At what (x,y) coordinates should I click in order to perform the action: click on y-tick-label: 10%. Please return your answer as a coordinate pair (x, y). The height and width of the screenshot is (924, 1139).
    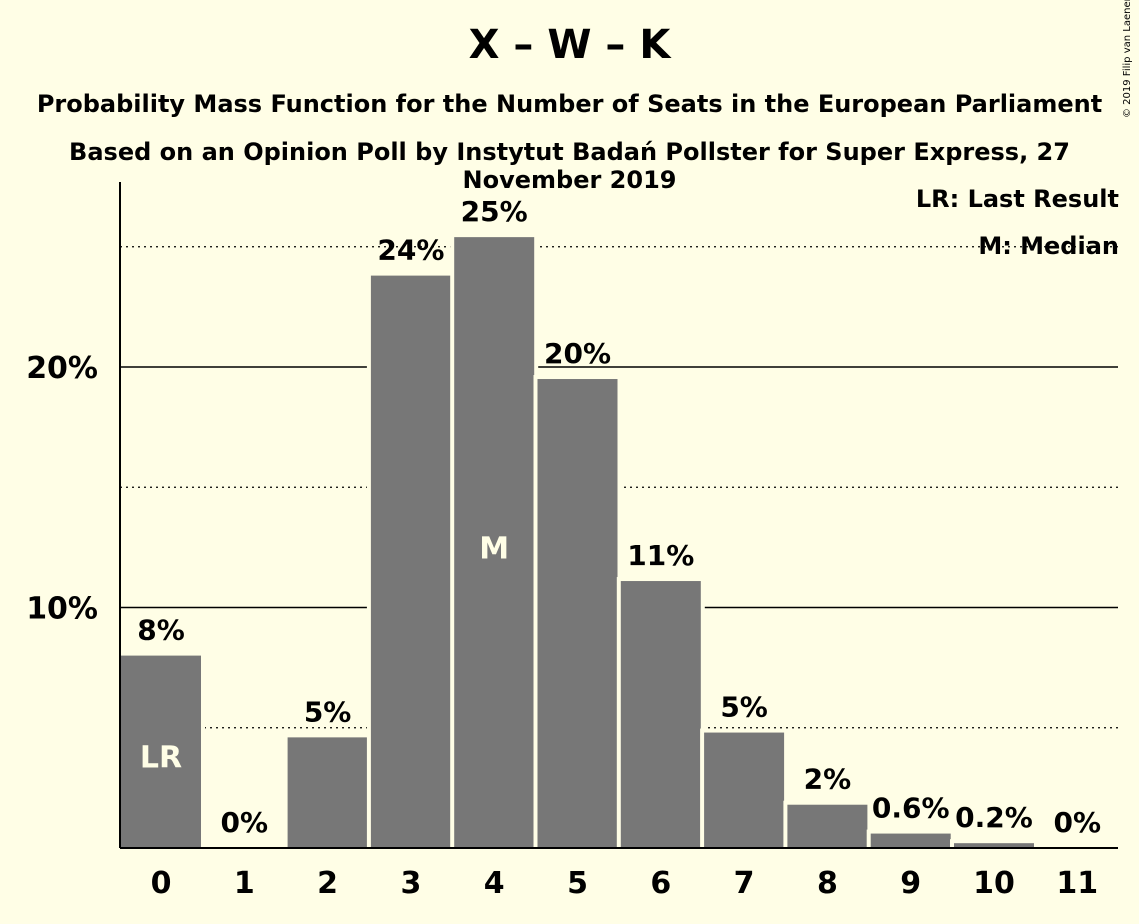
    Looking at the image, I should click on (62, 609).